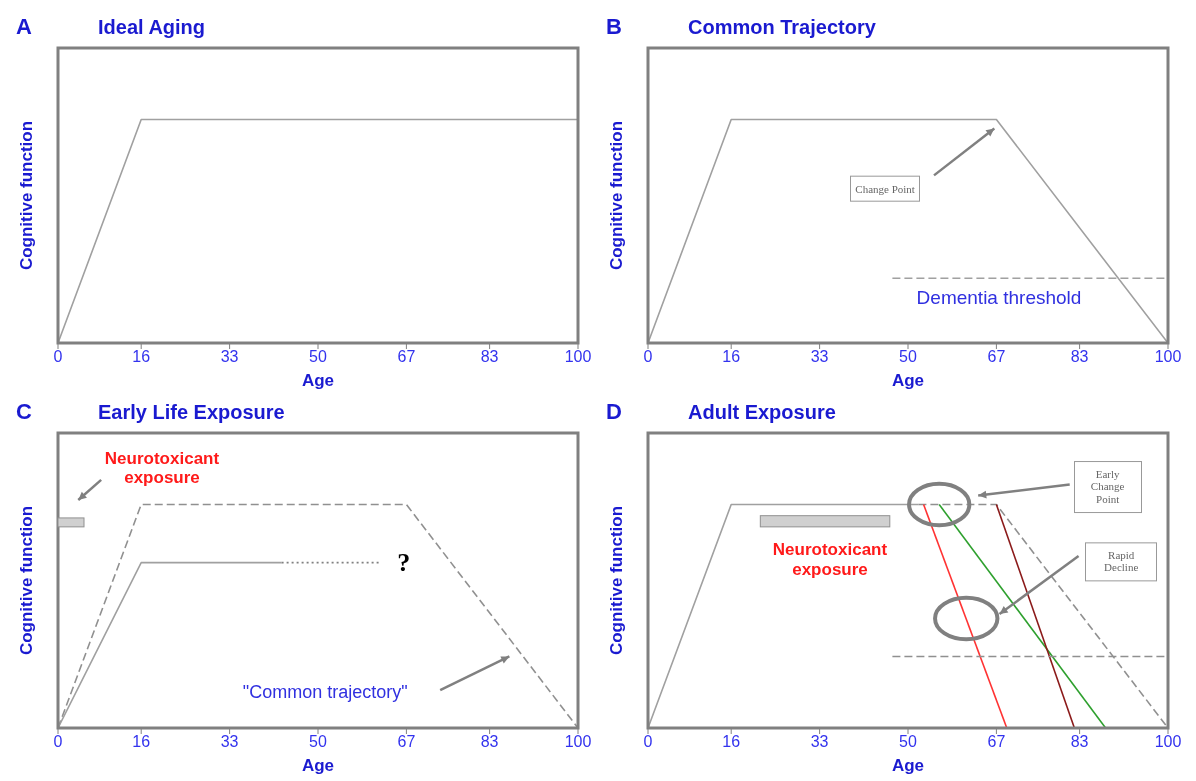 The height and width of the screenshot is (781, 1196). I want to click on text: Neurotoxicant exposure, so click(162, 469).